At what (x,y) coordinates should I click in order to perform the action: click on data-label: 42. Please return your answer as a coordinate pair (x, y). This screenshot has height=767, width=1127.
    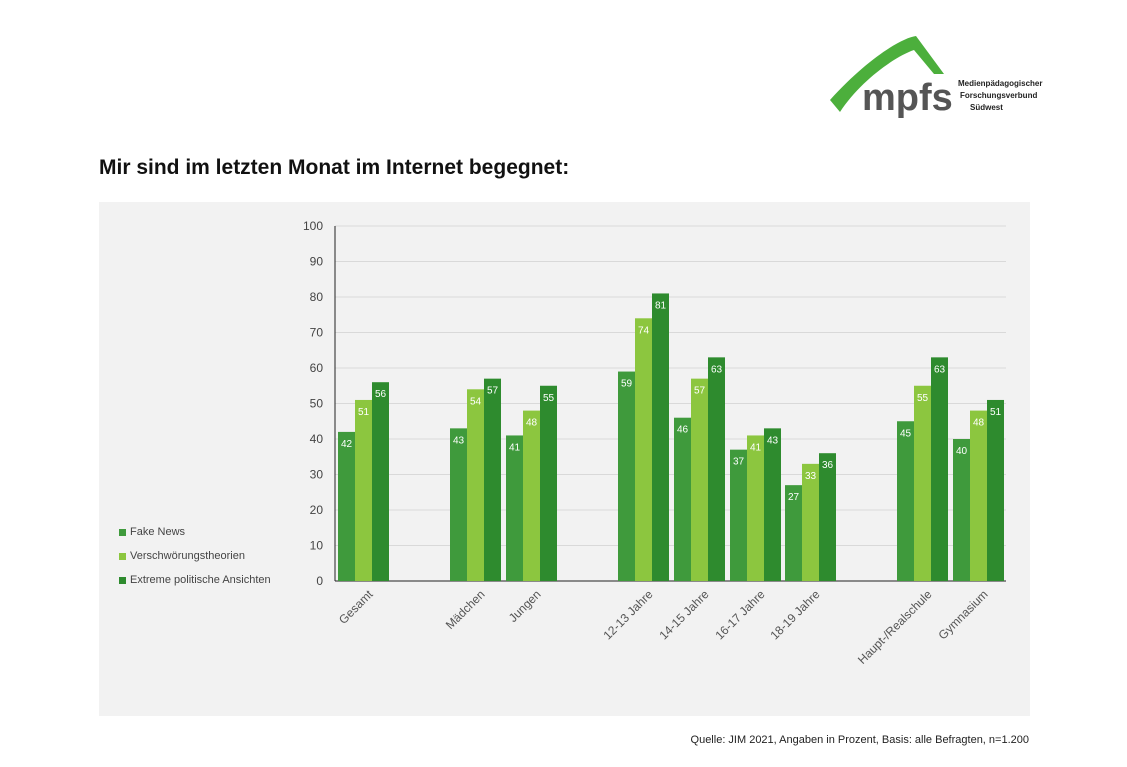
    Looking at the image, I should click on (347, 444).